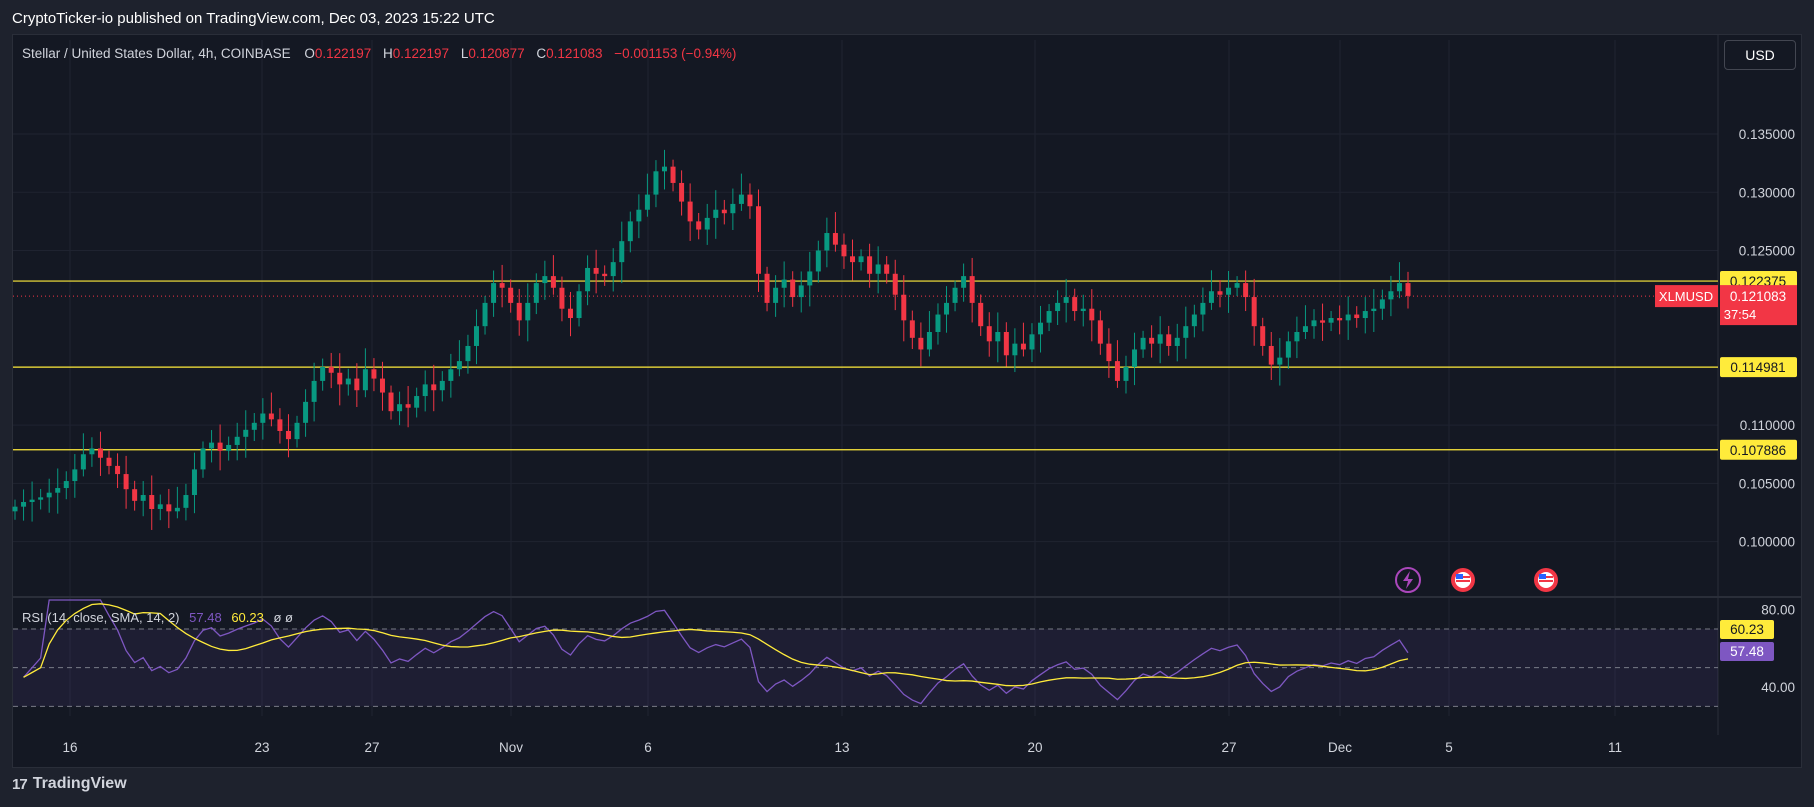  Describe the element at coordinates (716, 652) in the screenshot. I see `rsi-line` at that location.